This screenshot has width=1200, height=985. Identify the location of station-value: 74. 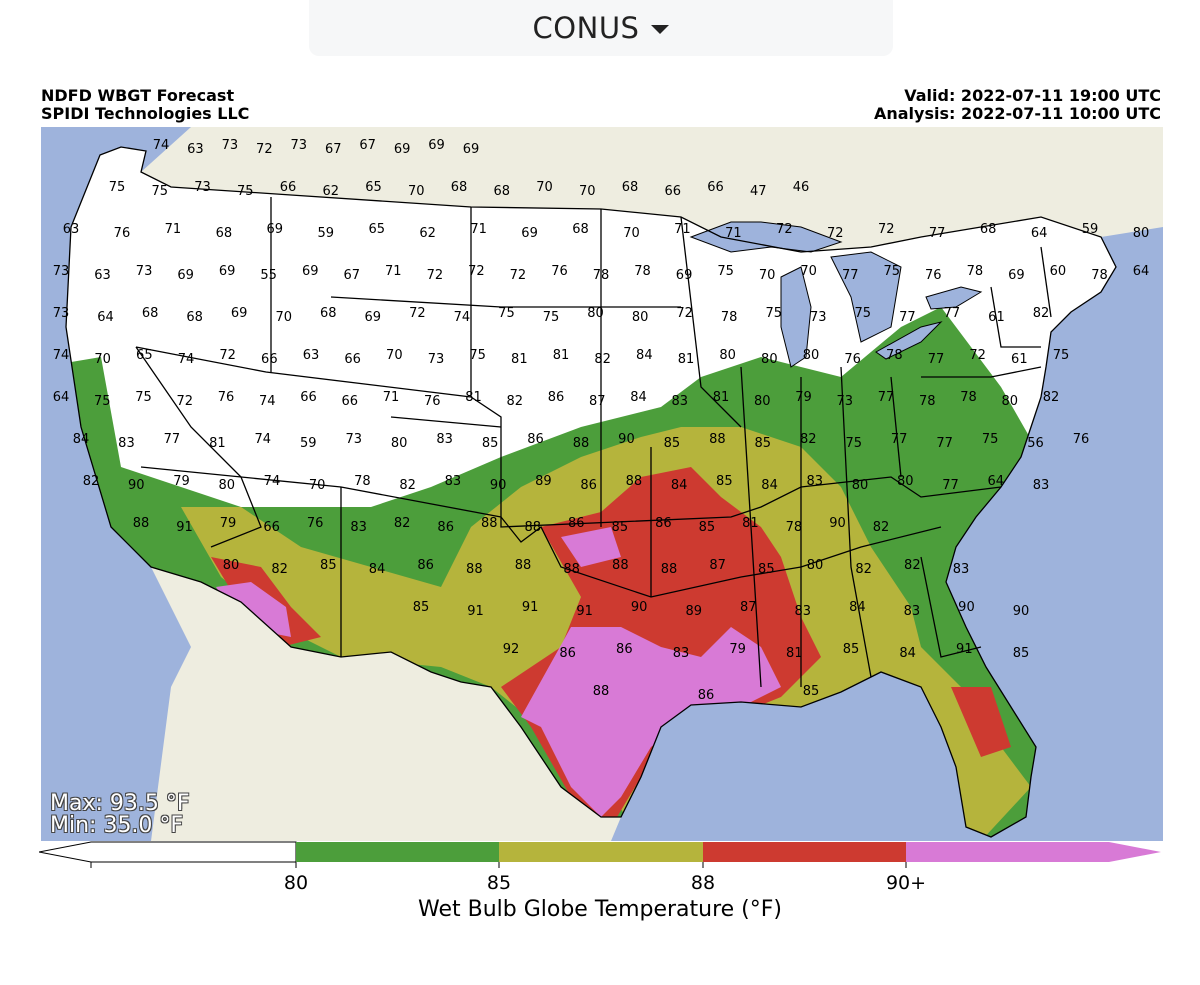
(263, 439).